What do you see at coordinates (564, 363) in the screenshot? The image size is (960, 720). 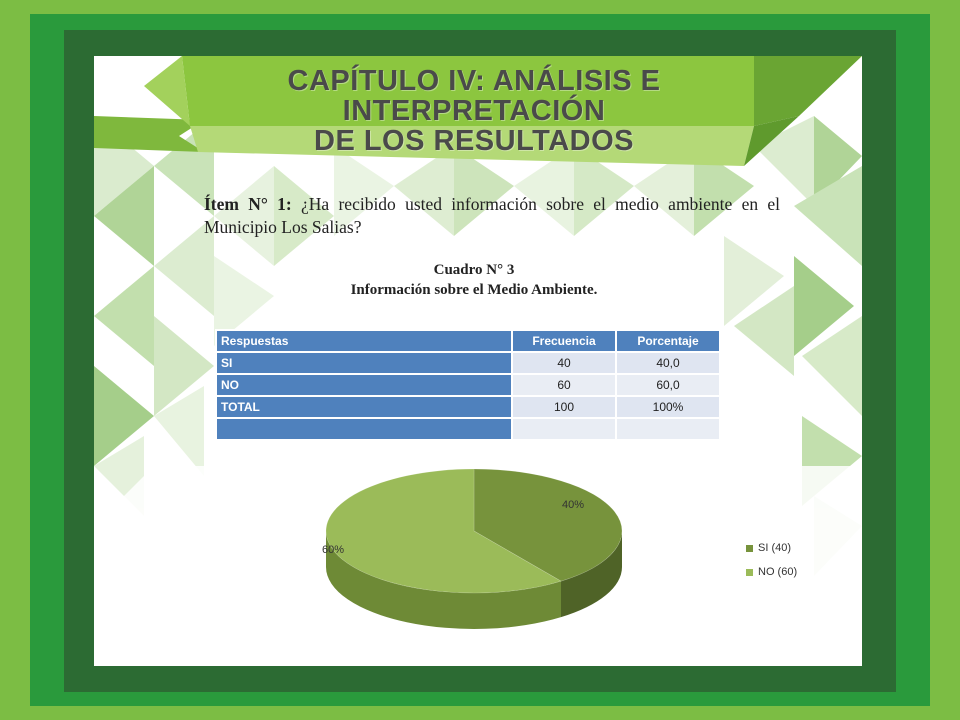 I see `row-frequency: 40` at bounding box center [564, 363].